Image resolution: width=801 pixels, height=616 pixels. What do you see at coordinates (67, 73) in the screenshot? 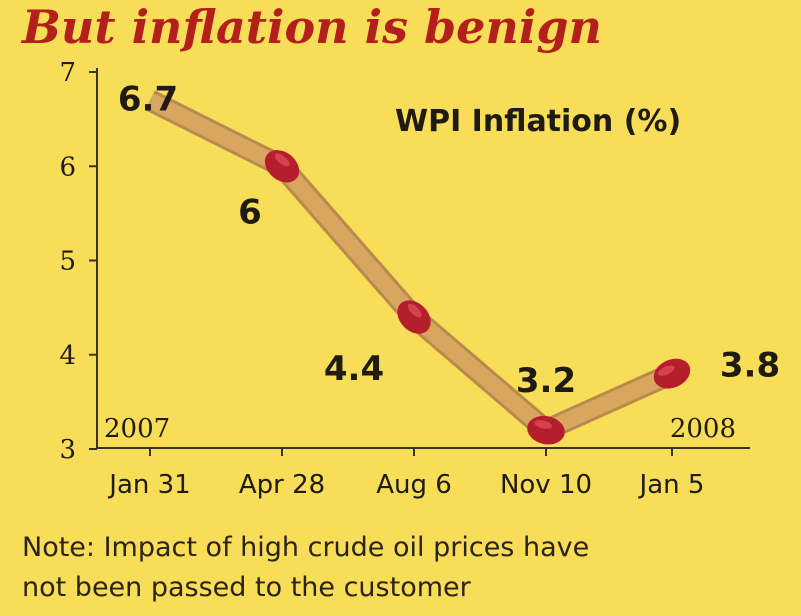
I see `y-tick-label: 7` at bounding box center [67, 73].